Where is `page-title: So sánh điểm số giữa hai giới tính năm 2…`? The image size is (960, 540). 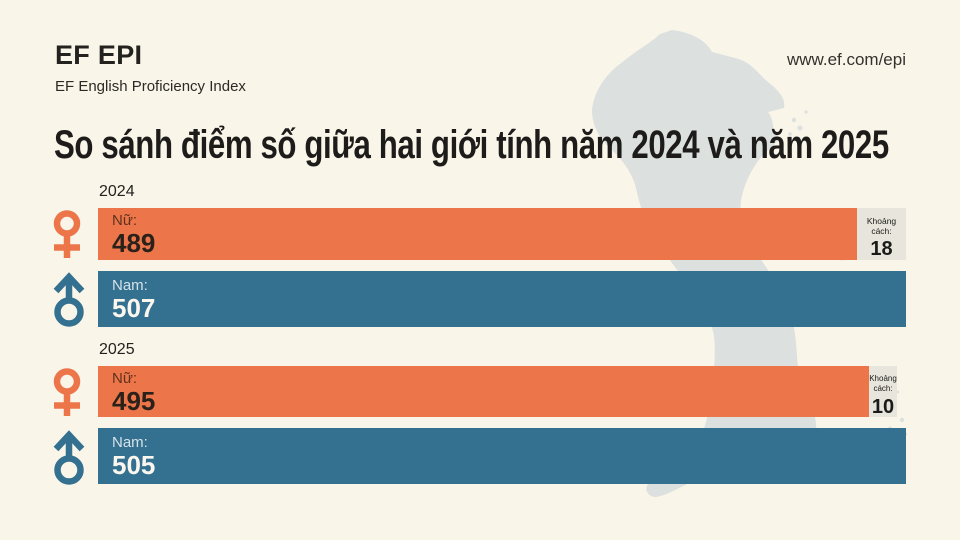
page-title: So sánh điểm số giữa hai giới tính năm 2… is located at coordinates (471, 145).